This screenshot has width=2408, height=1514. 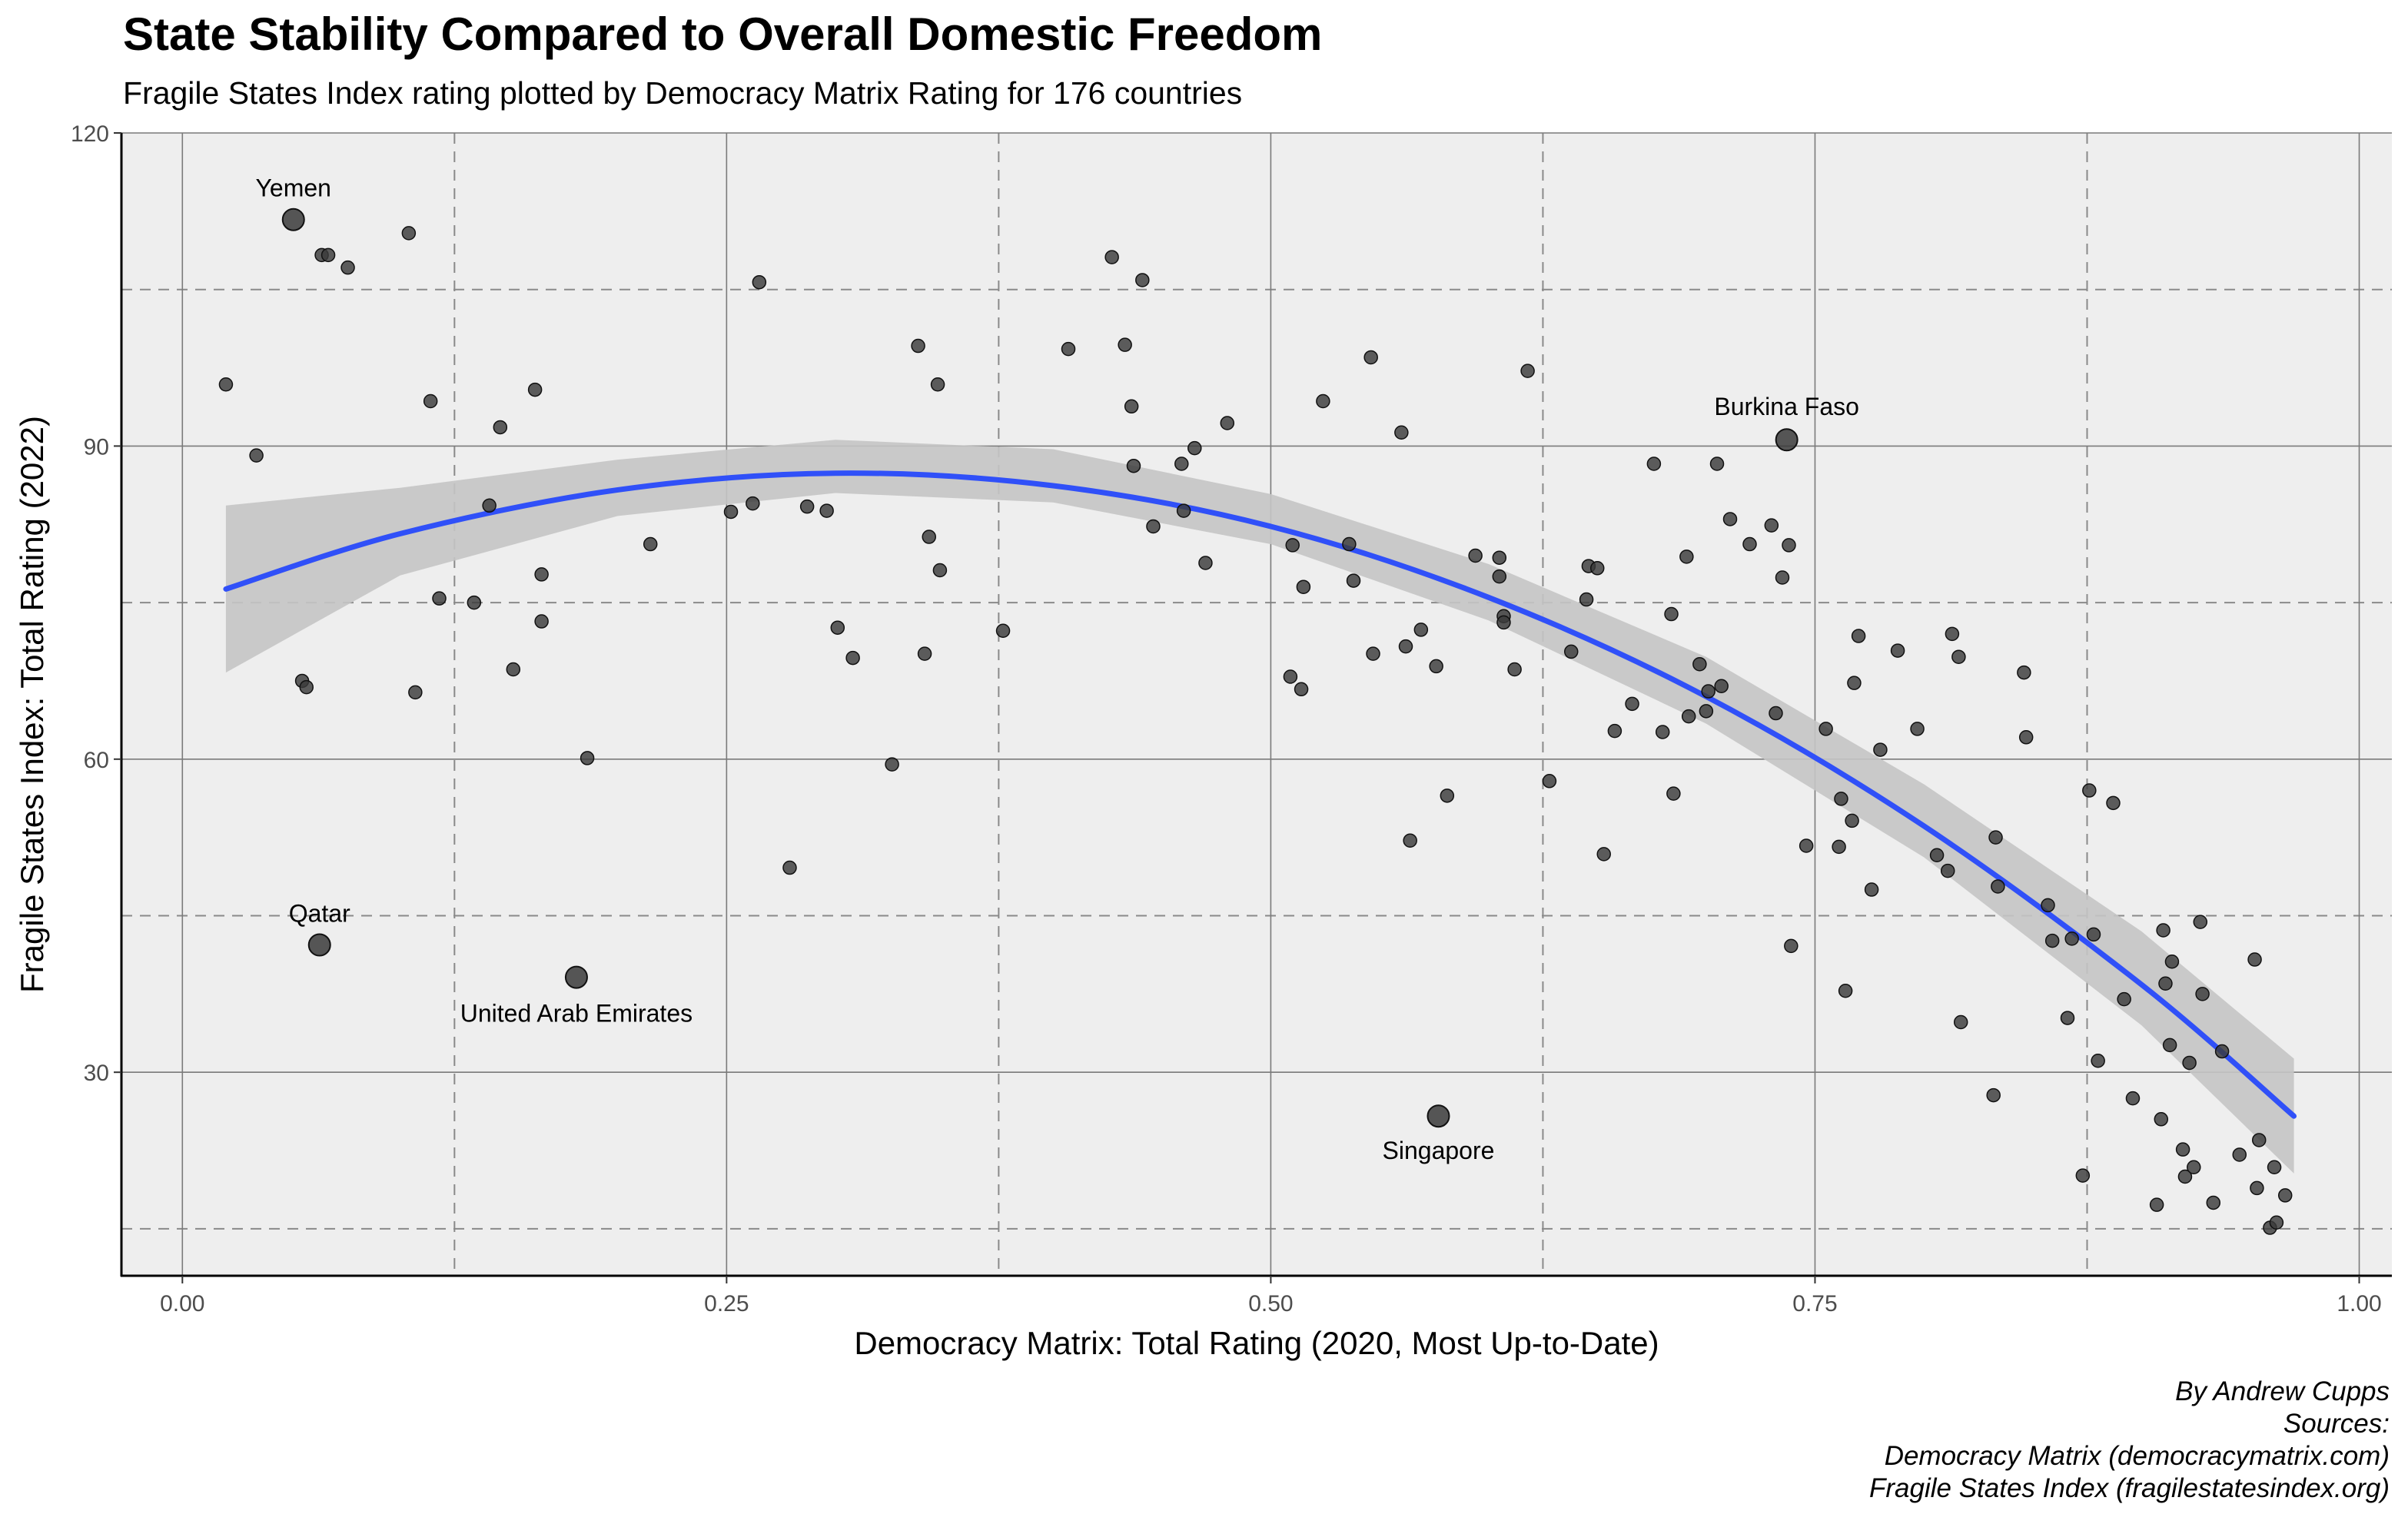 What do you see at coordinates (90, 134) in the screenshot?
I see `y-tick-label: 120` at bounding box center [90, 134].